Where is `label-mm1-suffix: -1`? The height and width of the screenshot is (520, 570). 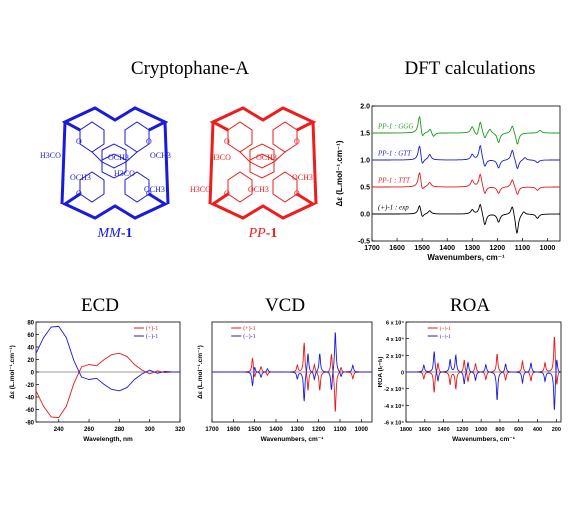
label-mm1-suffix: -1 is located at coordinates (126, 233).